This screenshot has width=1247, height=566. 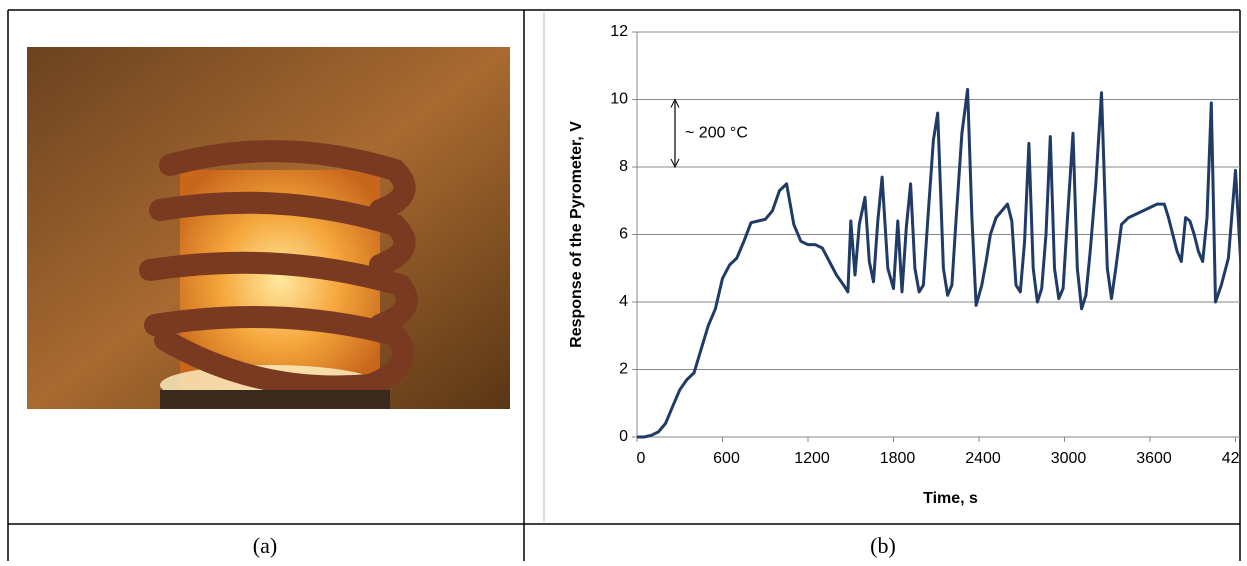 I want to click on x-tick-label: 4200, so click(x=1234, y=458).